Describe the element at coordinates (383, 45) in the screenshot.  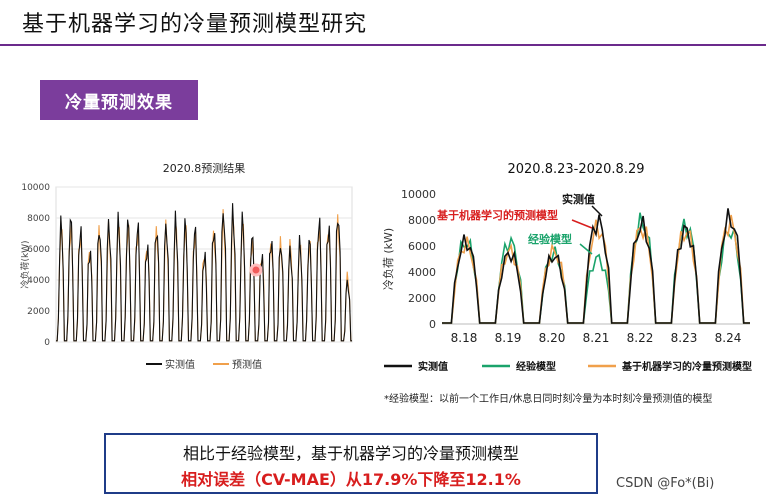
I see `title-divider` at that location.